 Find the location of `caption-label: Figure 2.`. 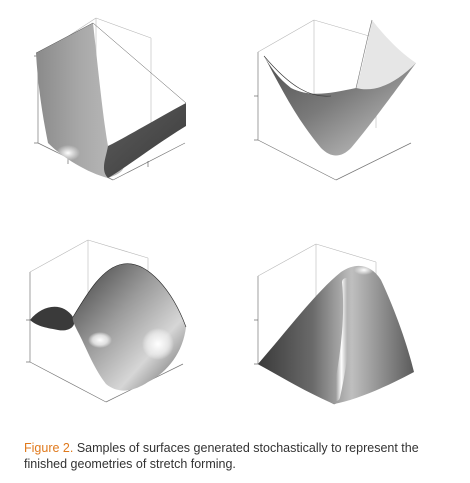

caption-label: Figure 2. is located at coordinates (49, 448).